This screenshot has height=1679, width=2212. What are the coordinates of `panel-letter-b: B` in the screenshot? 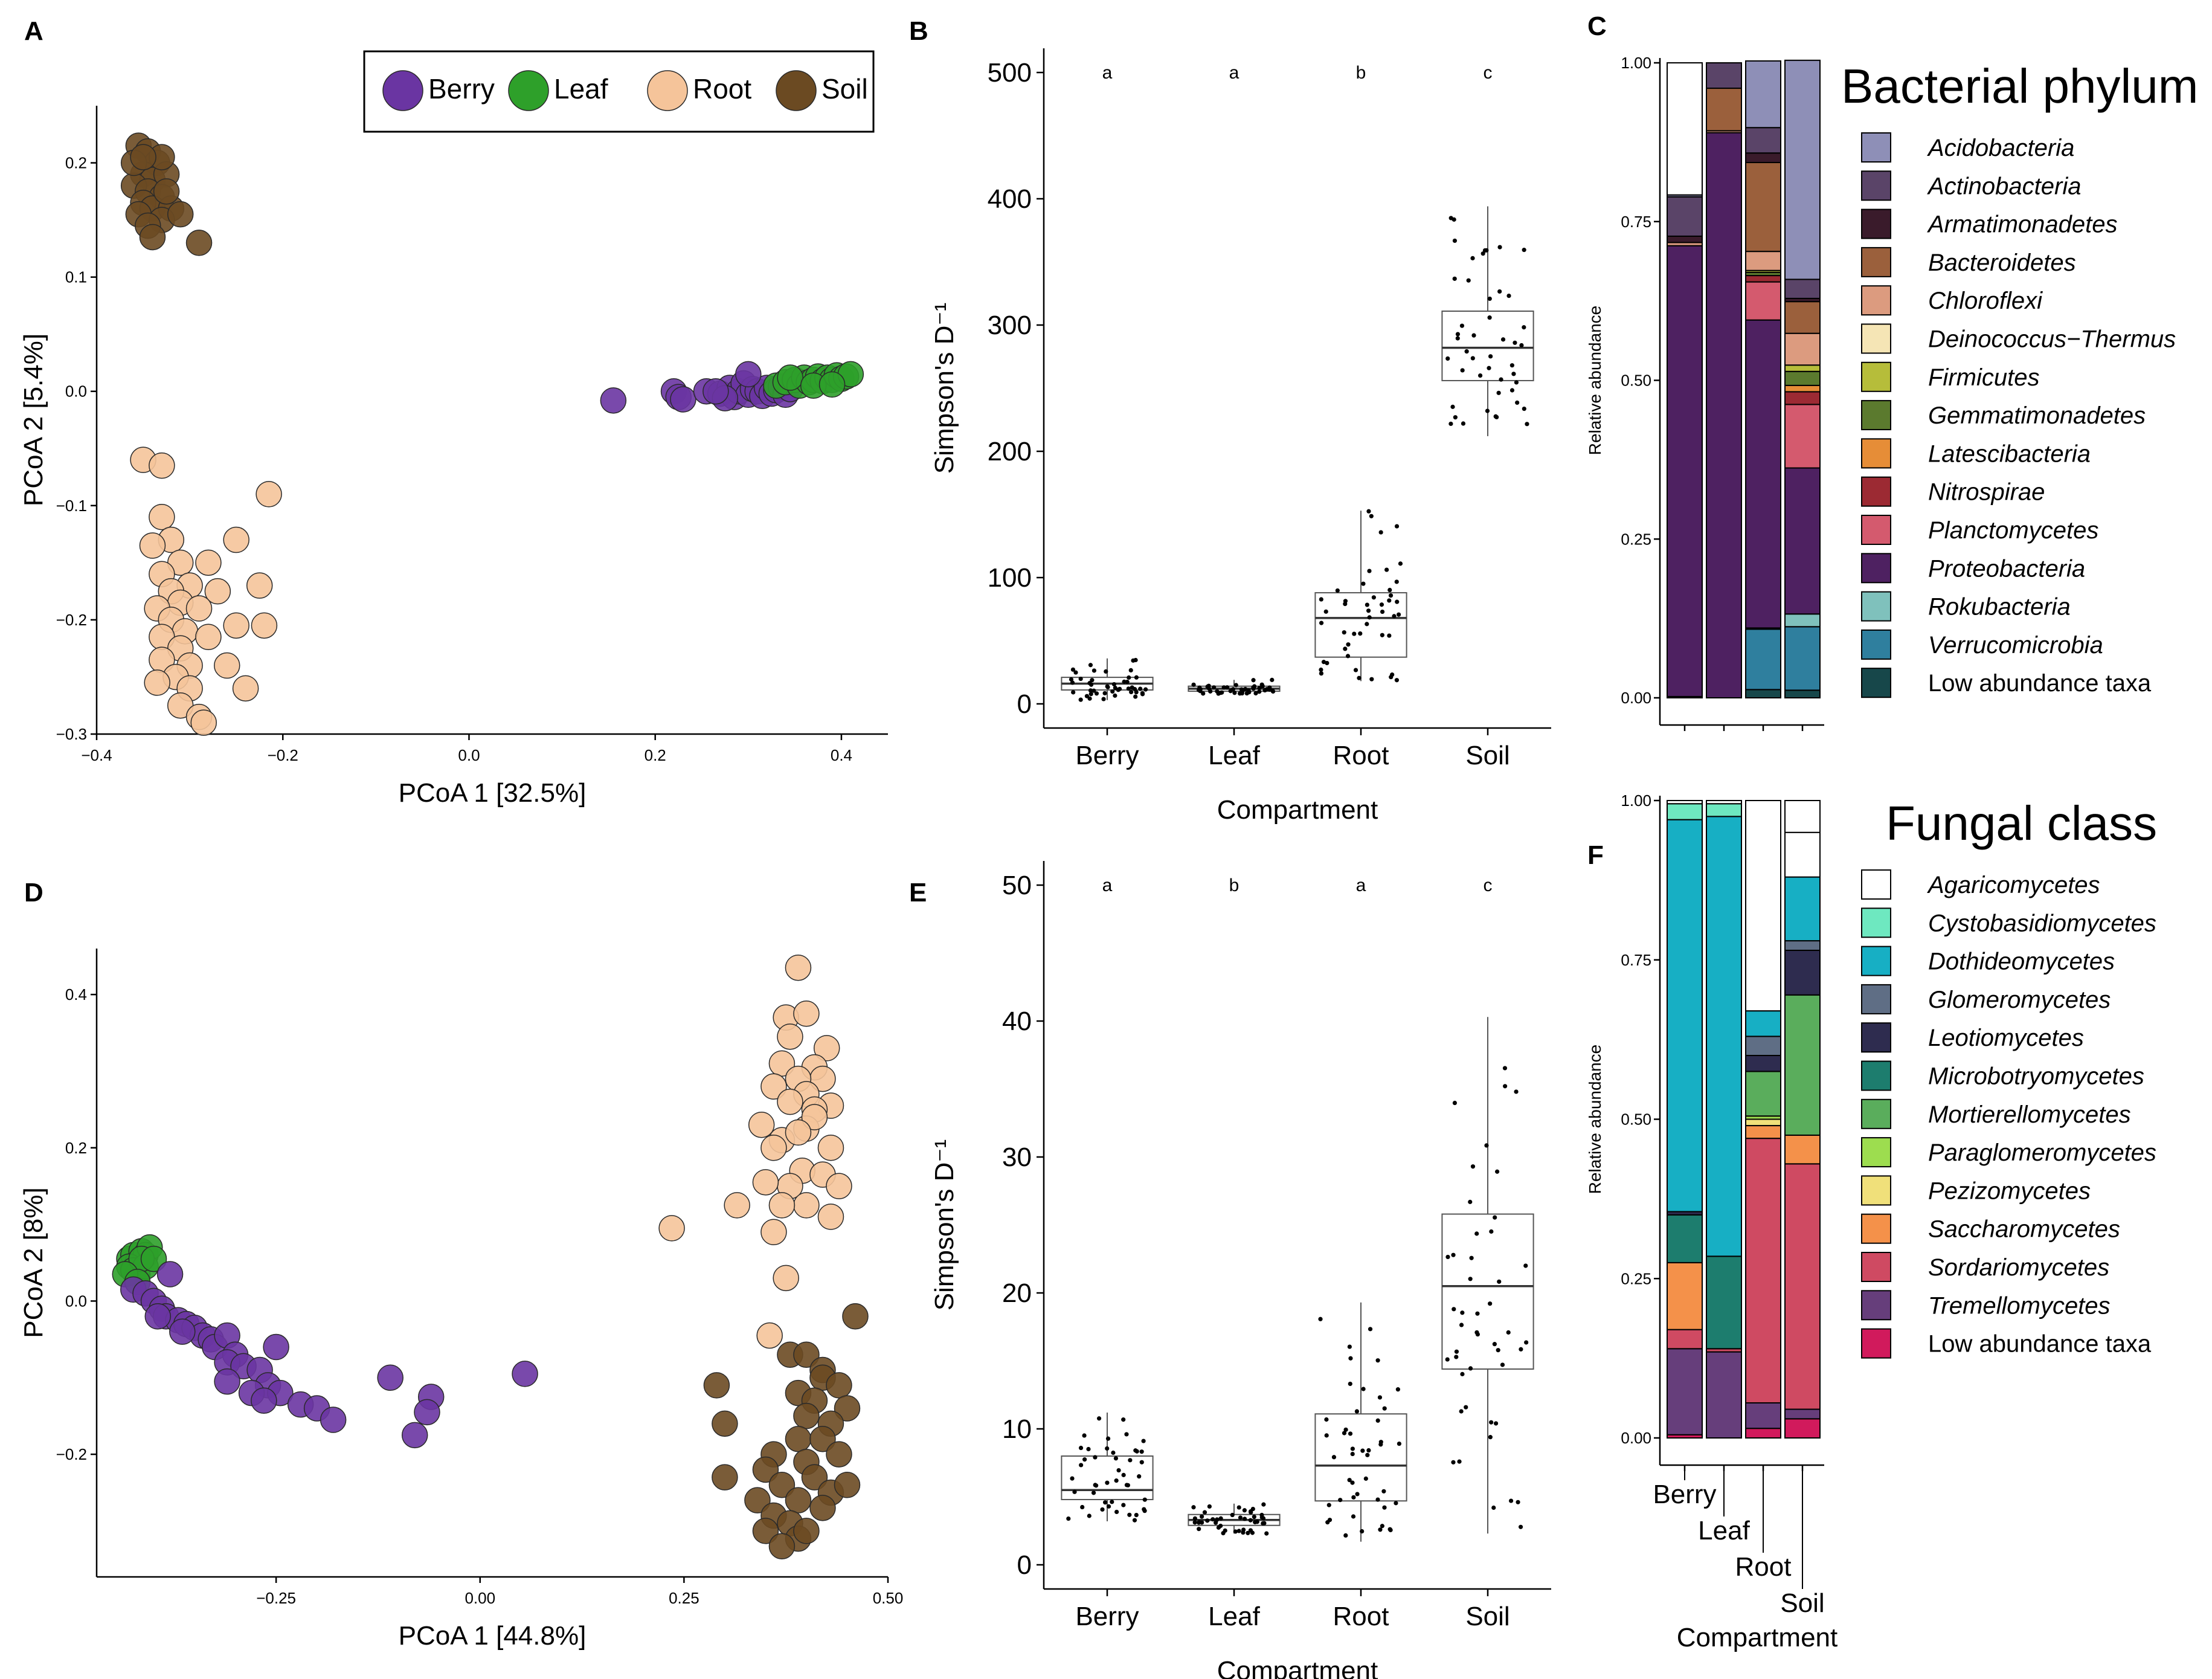 It's located at (918, 31).